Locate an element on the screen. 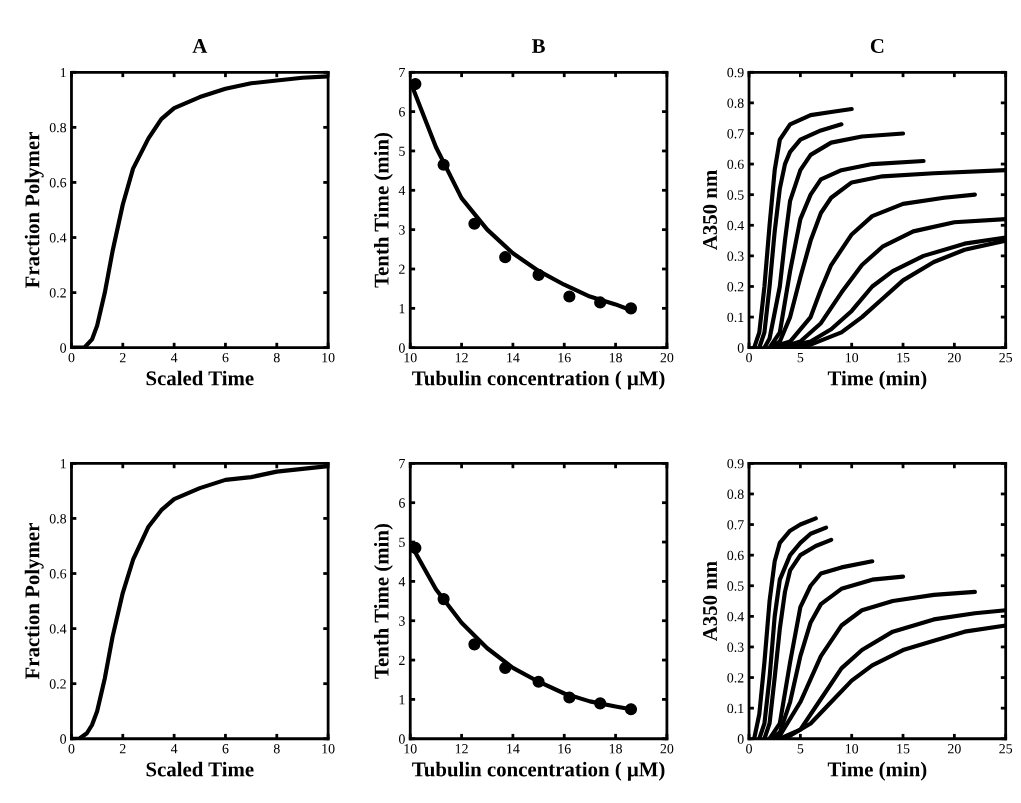 This screenshot has height=803, width=1021. chart-title: A is located at coordinates (200, 46).